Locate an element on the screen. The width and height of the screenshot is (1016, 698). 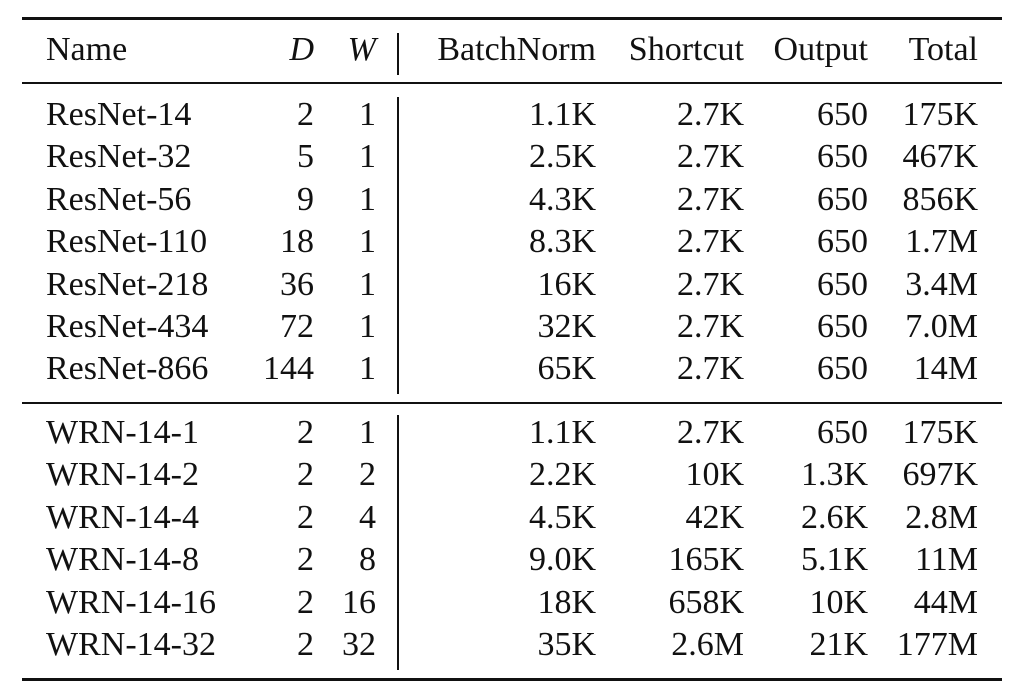
header-total: Total is located at coordinates (943, 49).